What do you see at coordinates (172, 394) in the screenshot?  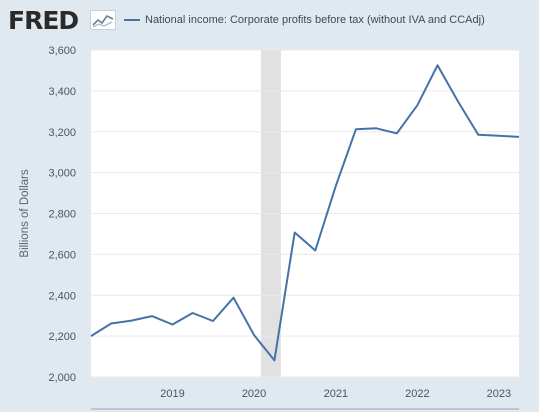 I see `x-tick-label: 2019` at bounding box center [172, 394].